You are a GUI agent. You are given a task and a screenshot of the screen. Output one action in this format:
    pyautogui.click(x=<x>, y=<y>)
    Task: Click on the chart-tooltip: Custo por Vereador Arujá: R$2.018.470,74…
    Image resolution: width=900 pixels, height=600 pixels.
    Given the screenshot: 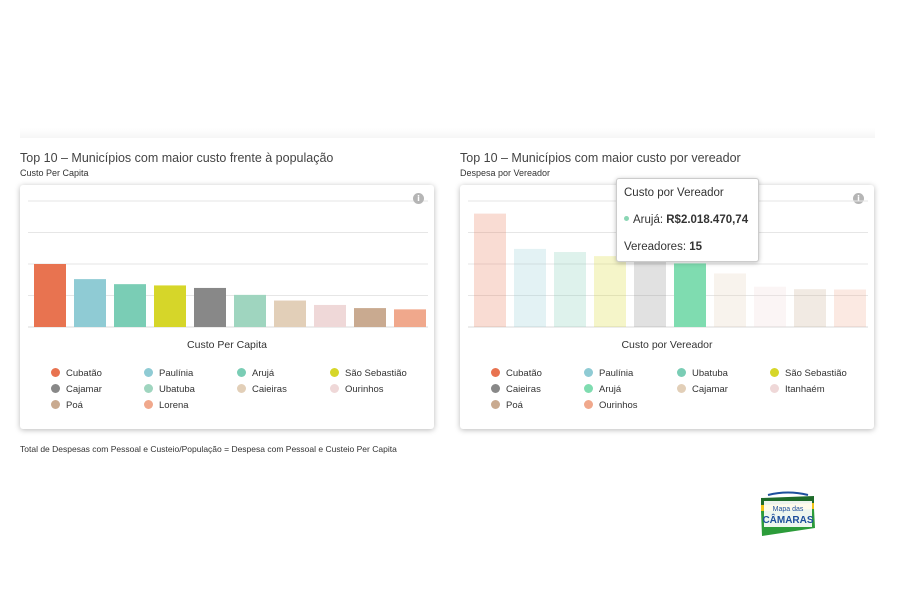 What is the action you would take?
    pyautogui.click(x=687, y=220)
    